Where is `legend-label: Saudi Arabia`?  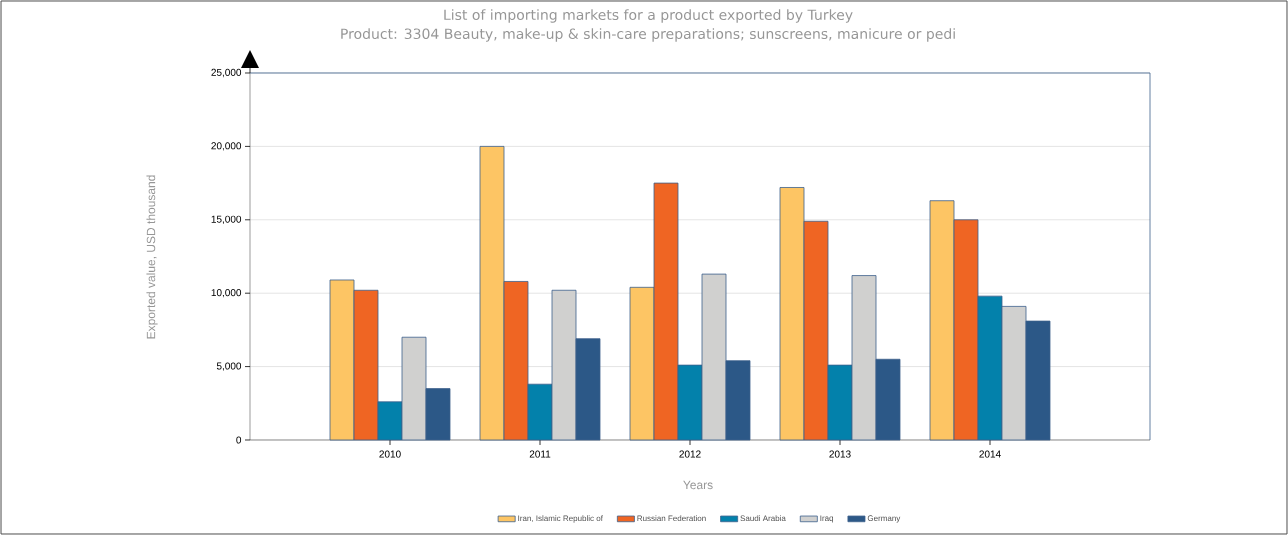
legend-label: Saudi Arabia is located at coordinates (763, 518).